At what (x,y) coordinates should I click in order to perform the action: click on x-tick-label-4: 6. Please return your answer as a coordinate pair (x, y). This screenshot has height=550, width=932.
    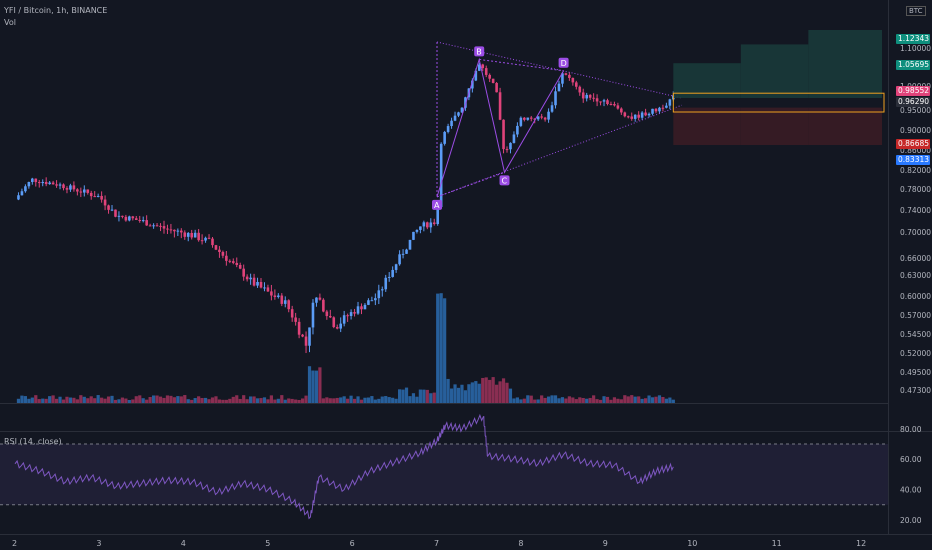
    Looking at the image, I should click on (352, 543).